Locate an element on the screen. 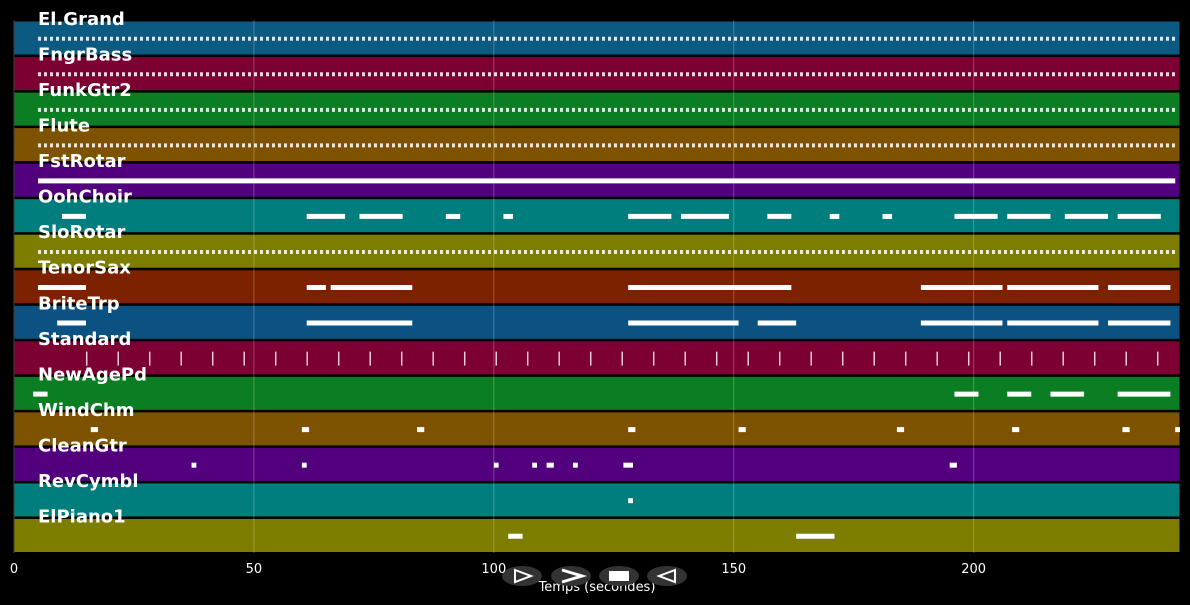 This screenshot has width=1190, height=605. track-label: CleanGtr is located at coordinates (82, 445).